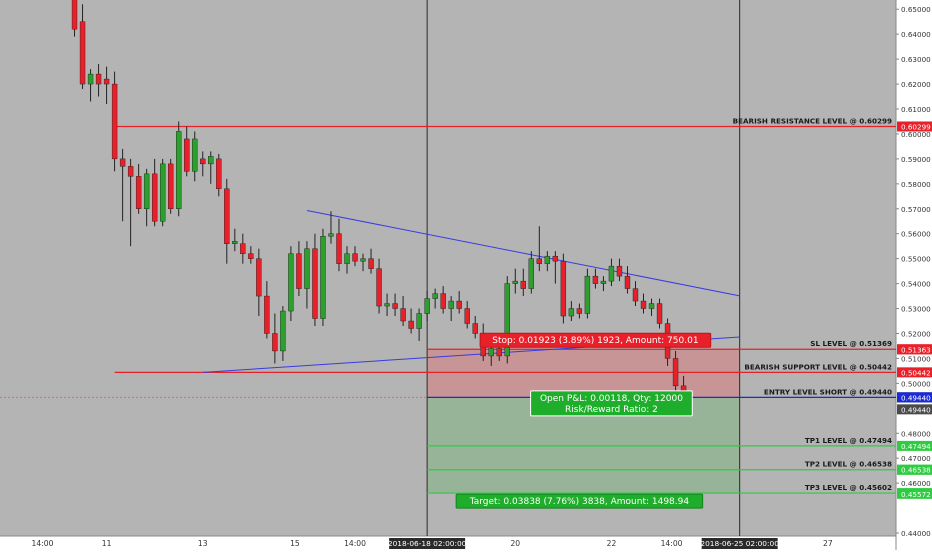 The height and width of the screenshot is (554, 932). What do you see at coordinates (916, 184) in the screenshot?
I see `price-tick-label: 0.58000` at bounding box center [916, 184].